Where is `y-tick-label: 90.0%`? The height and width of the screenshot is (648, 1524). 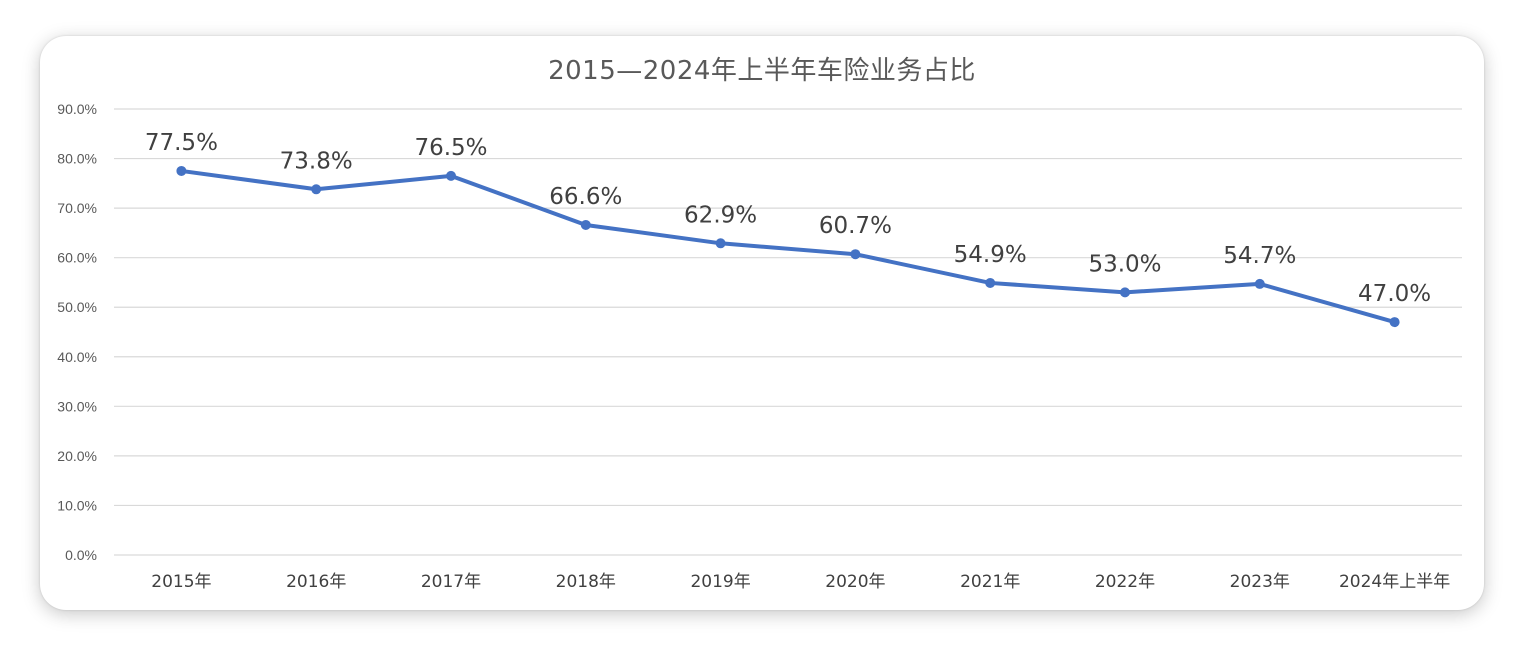 y-tick-label: 90.0% is located at coordinates (77, 109).